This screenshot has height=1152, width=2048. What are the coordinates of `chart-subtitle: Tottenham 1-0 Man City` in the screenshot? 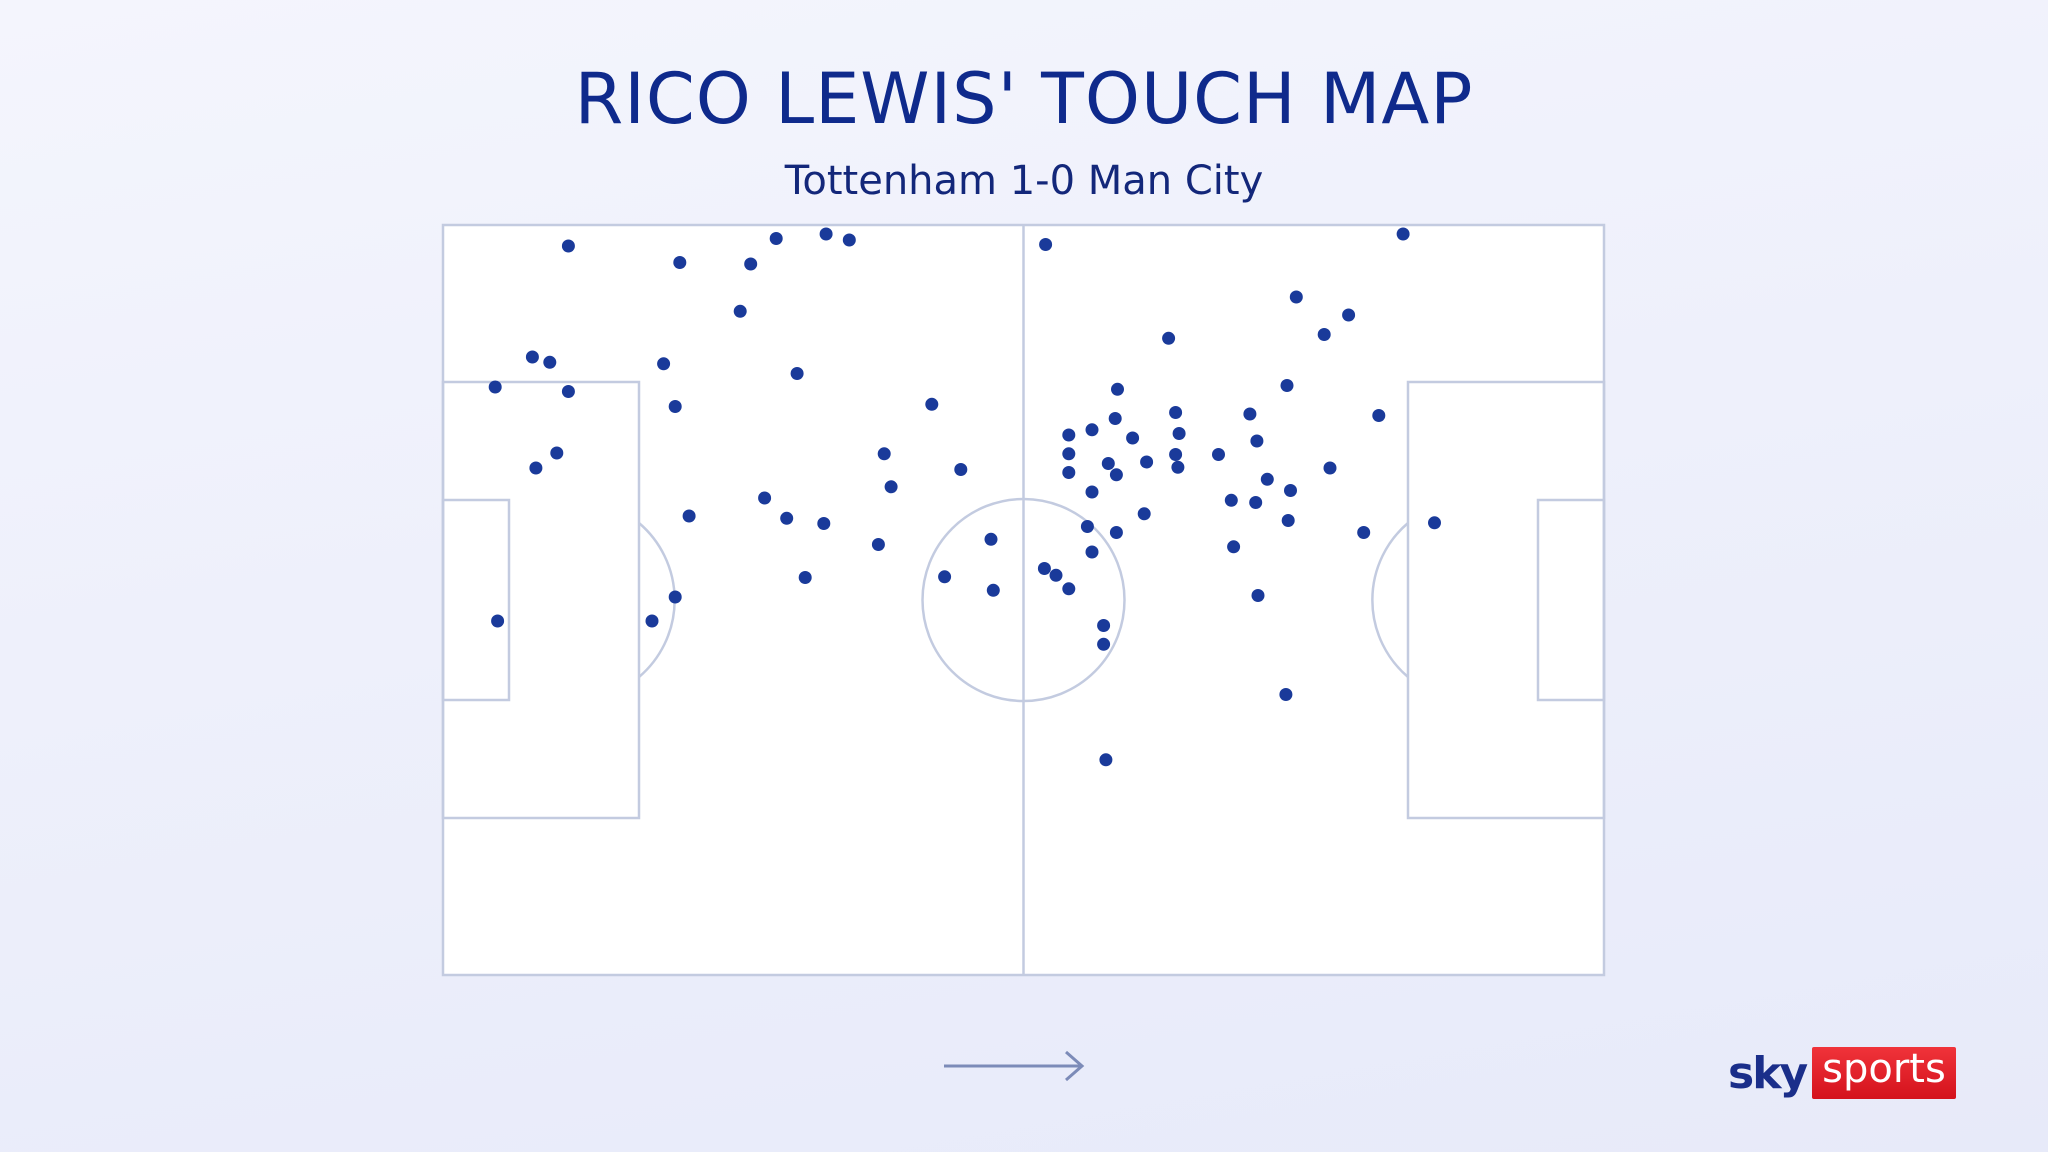 It's located at (1024, 181).